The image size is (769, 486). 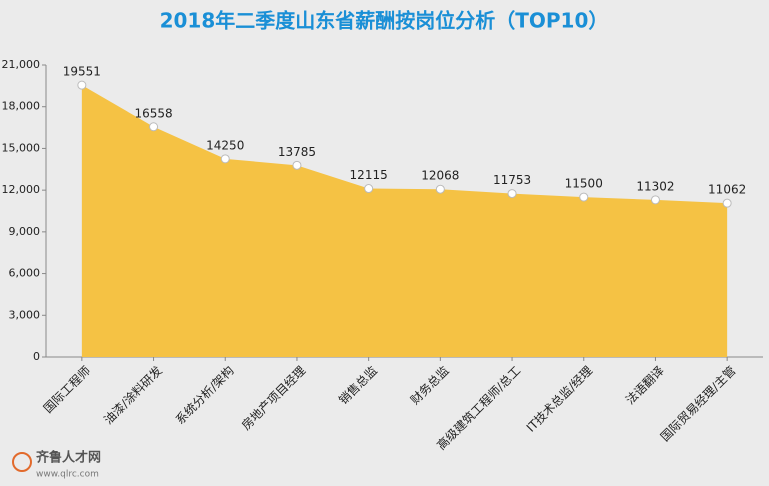 I want to click on y-tick-label: 18,000, so click(x=21, y=106).